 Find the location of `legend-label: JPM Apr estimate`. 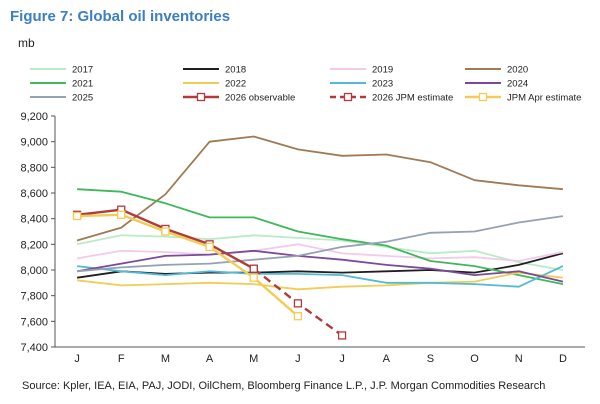

legend-label: JPM Apr estimate is located at coordinates (544, 98).